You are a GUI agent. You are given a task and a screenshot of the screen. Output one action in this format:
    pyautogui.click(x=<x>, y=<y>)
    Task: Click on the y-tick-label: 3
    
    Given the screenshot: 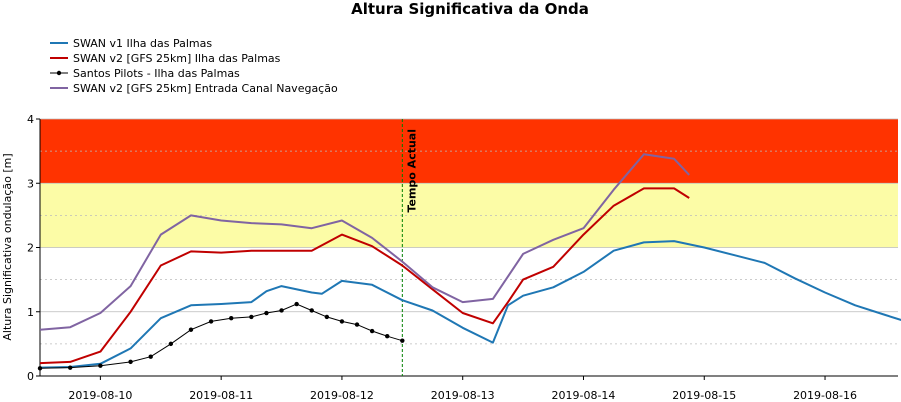 What is the action you would take?
    pyautogui.click(x=30, y=183)
    